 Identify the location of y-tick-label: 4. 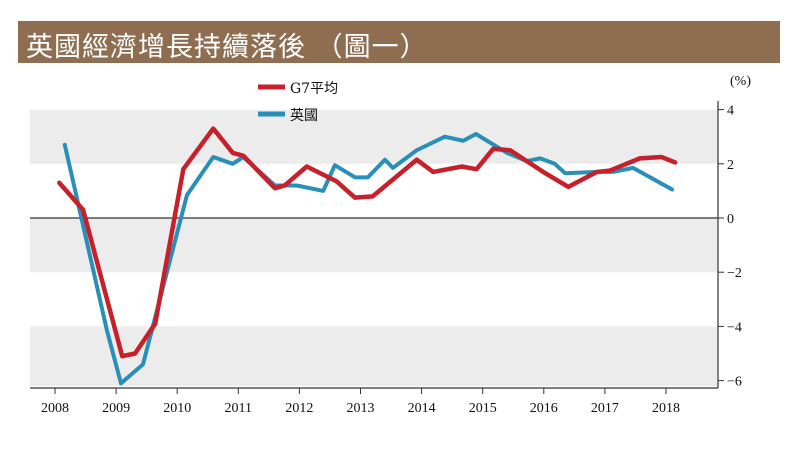
(730, 111).